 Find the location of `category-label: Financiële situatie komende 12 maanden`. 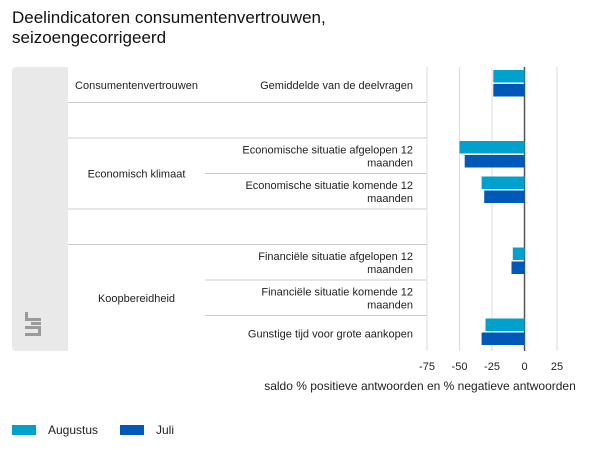

category-label: Financiële situatie komende 12 maanden is located at coordinates (337, 298).